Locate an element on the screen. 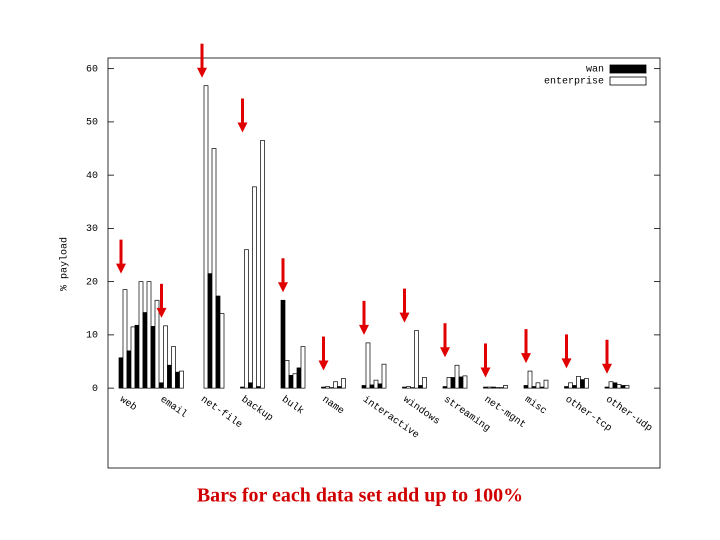  x-tick-label: backup is located at coordinates (257, 409).